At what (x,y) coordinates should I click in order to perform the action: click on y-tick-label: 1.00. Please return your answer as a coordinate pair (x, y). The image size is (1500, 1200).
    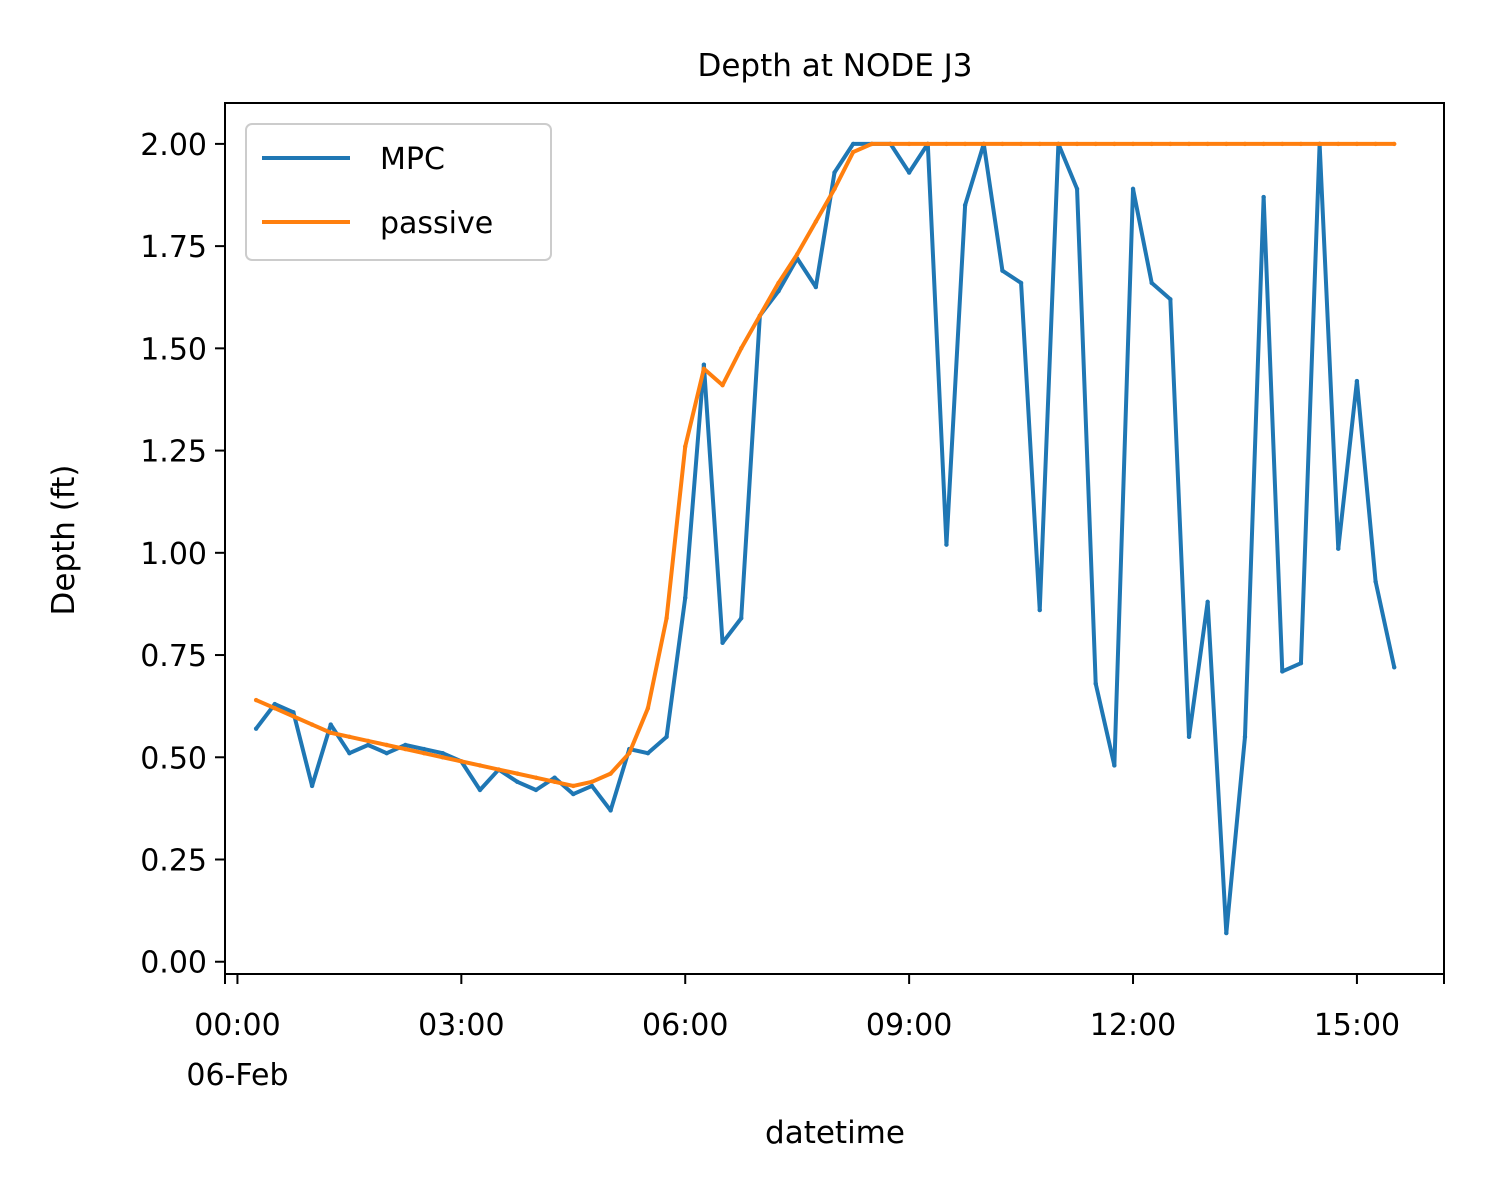
    Looking at the image, I should click on (173, 554).